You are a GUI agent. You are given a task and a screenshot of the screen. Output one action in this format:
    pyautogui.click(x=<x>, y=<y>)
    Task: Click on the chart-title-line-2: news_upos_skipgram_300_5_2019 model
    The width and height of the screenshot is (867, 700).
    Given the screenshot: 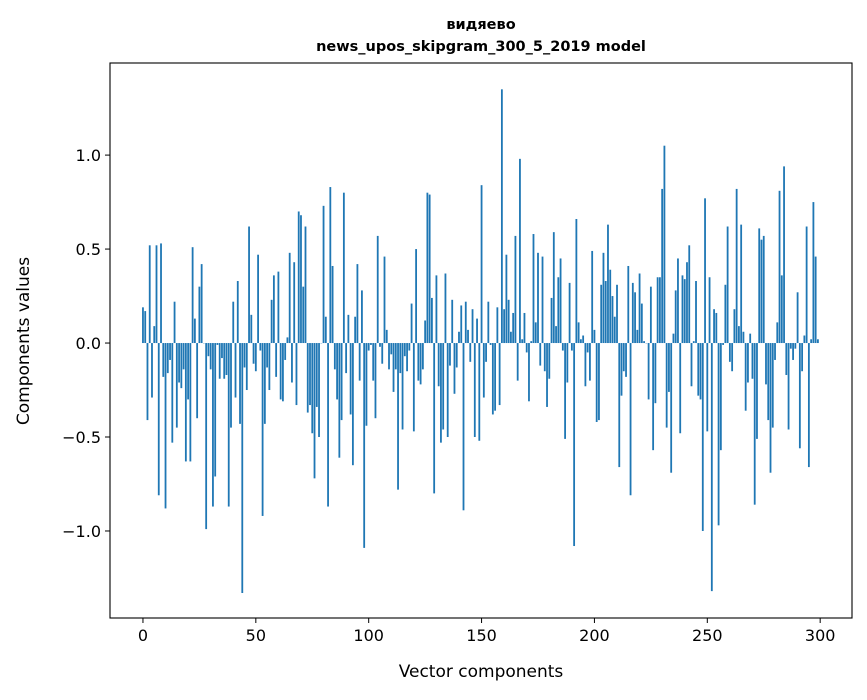 What is the action you would take?
    pyautogui.click(x=481, y=47)
    